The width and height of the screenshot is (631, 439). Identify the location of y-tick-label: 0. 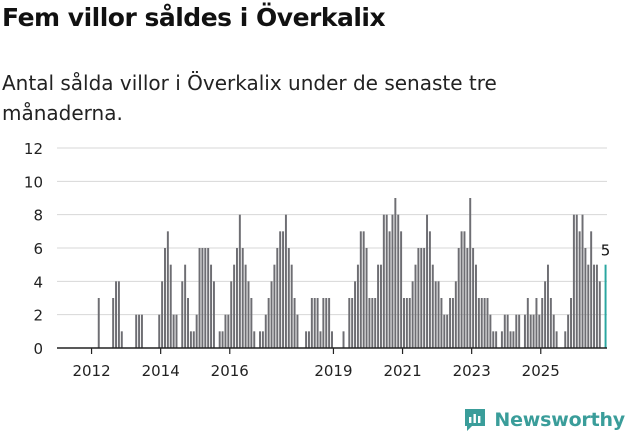
(38, 349).